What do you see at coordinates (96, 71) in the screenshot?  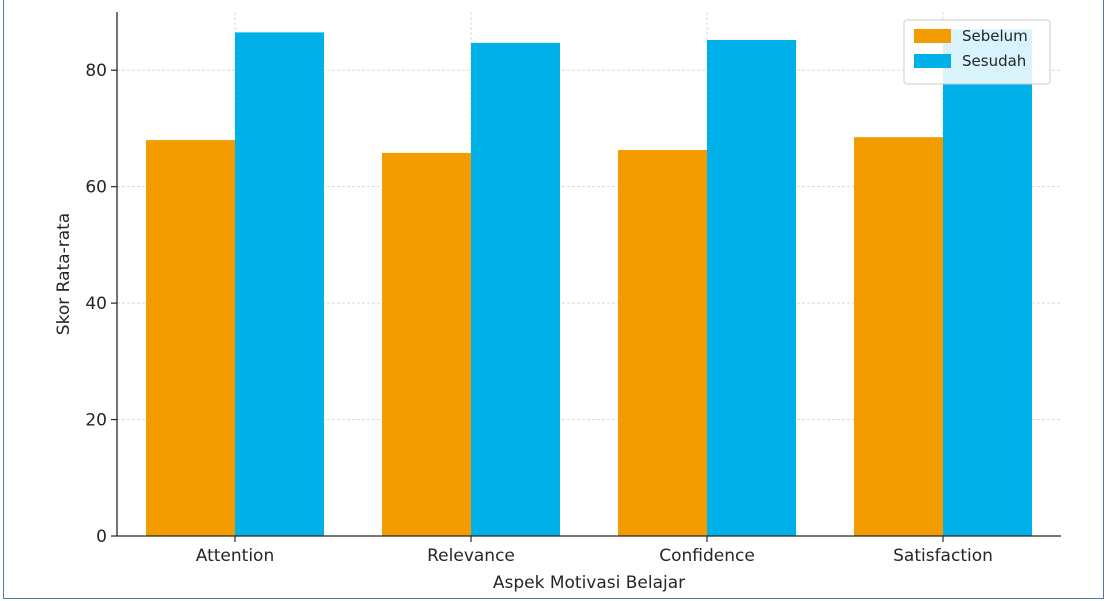 I see `y-tick-label-4: 80` at bounding box center [96, 71].